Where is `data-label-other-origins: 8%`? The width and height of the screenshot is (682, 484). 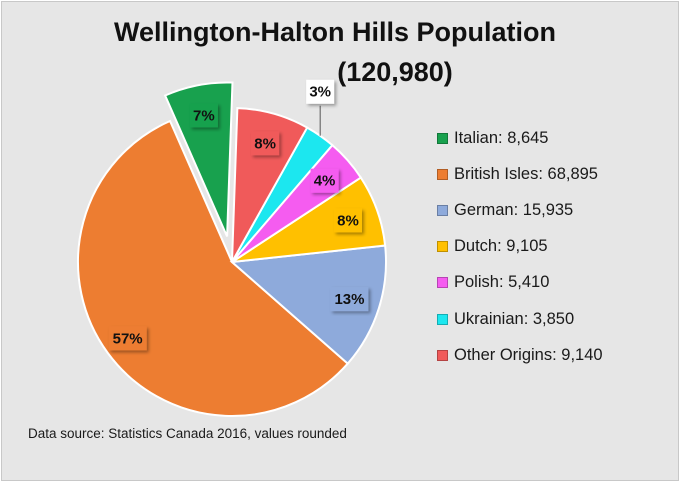
data-label-other-origins: 8% is located at coordinates (265, 143).